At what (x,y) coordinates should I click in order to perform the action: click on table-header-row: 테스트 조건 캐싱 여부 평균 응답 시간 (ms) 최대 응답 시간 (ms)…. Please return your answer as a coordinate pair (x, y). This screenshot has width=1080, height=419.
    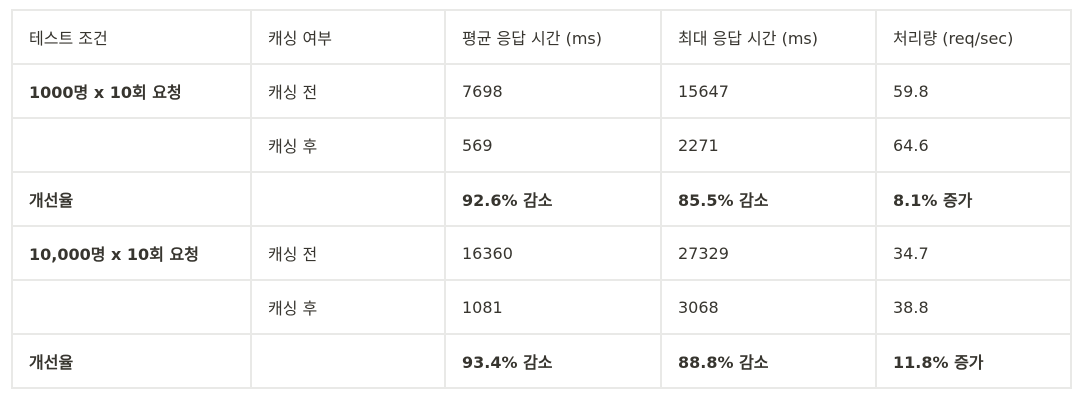
    Looking at the image, I should click on (541, 37).